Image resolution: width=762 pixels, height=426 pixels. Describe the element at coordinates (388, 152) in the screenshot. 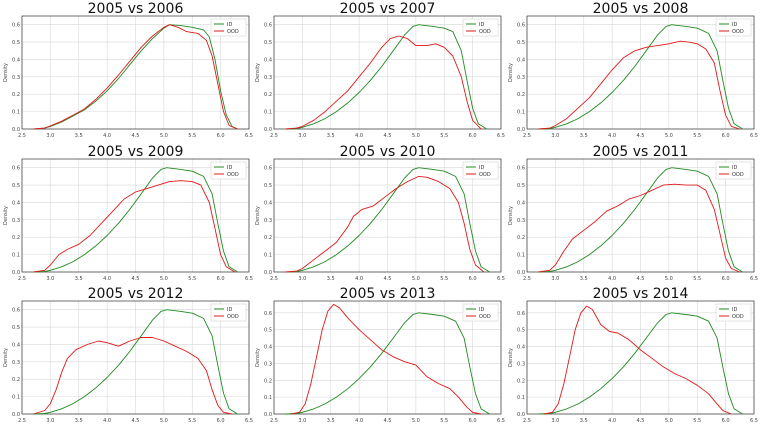

I see `subplot-title: 2005 vs 2010` at that location.